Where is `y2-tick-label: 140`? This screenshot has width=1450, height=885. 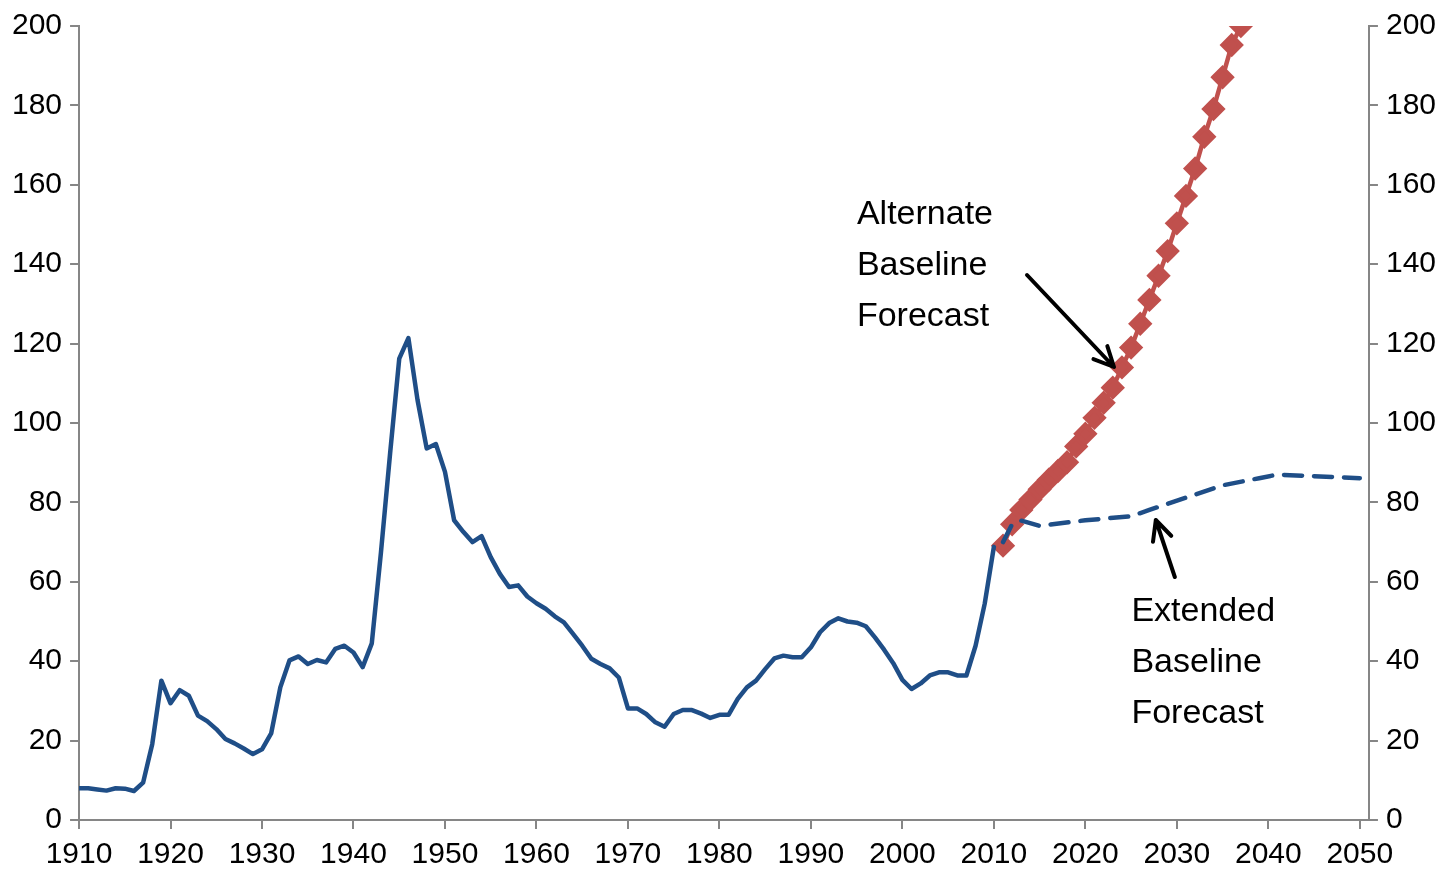
y2-tick-label: 140 is located at coordinates (1411, 262).